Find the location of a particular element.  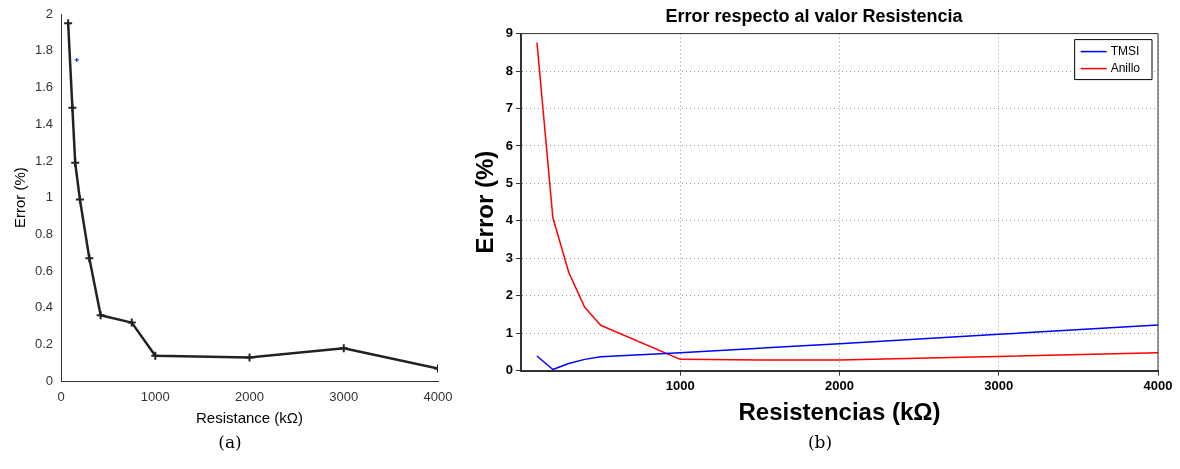

text: (b) is located at coordinates (820, 442).